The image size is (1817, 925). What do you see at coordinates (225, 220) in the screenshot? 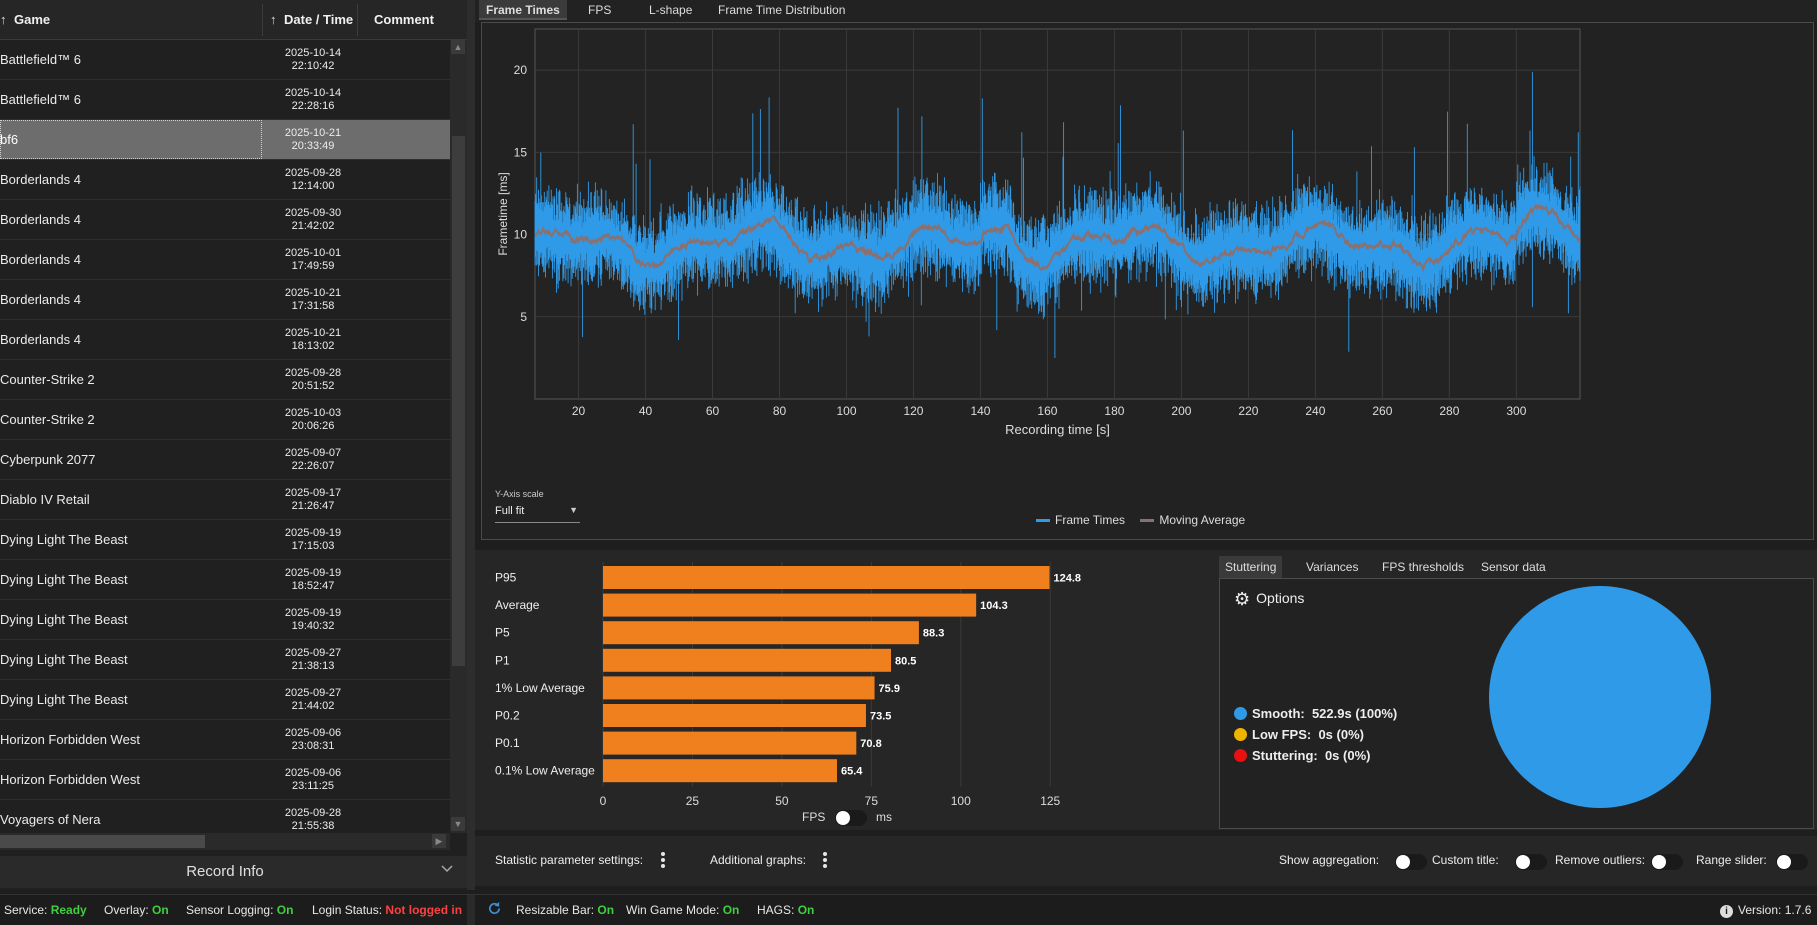
I see `table-row: Borderlands 4 2025-09-30 21:42:02` at bounding box center [225, 220].